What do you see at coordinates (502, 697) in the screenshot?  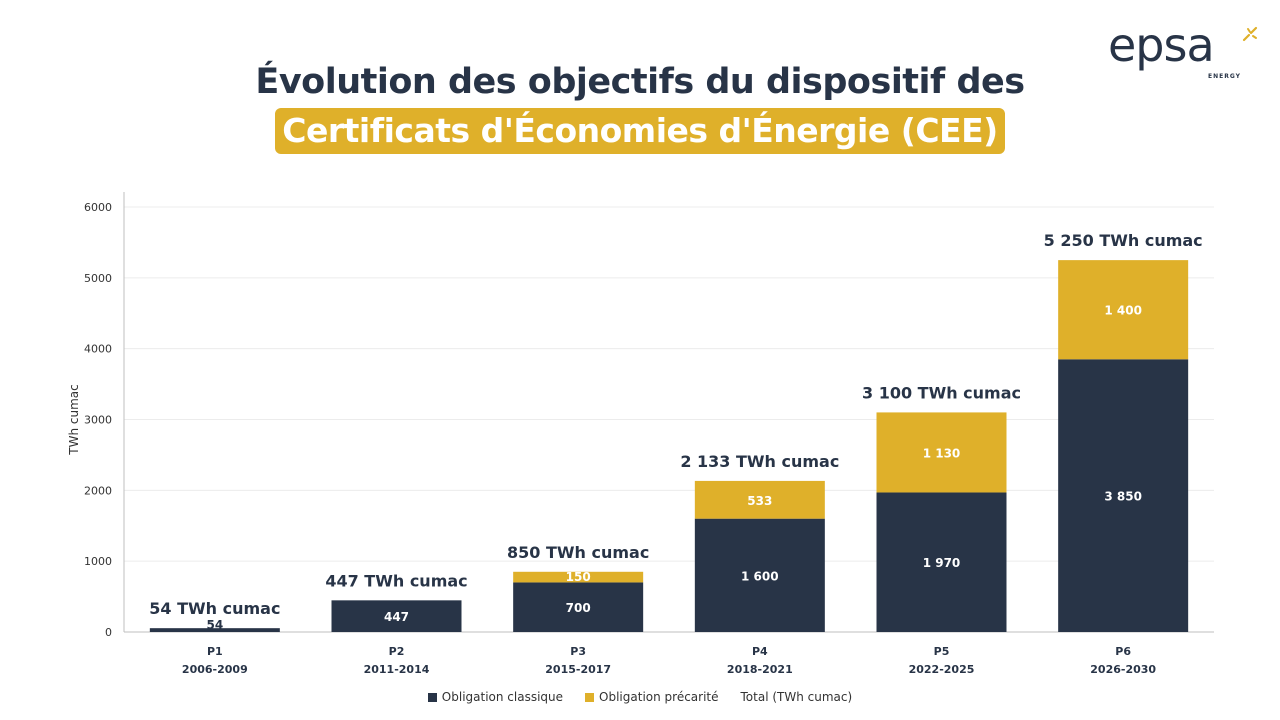 I see `legend-label-classique: Obligation classique` at bounding box center [502, 697].